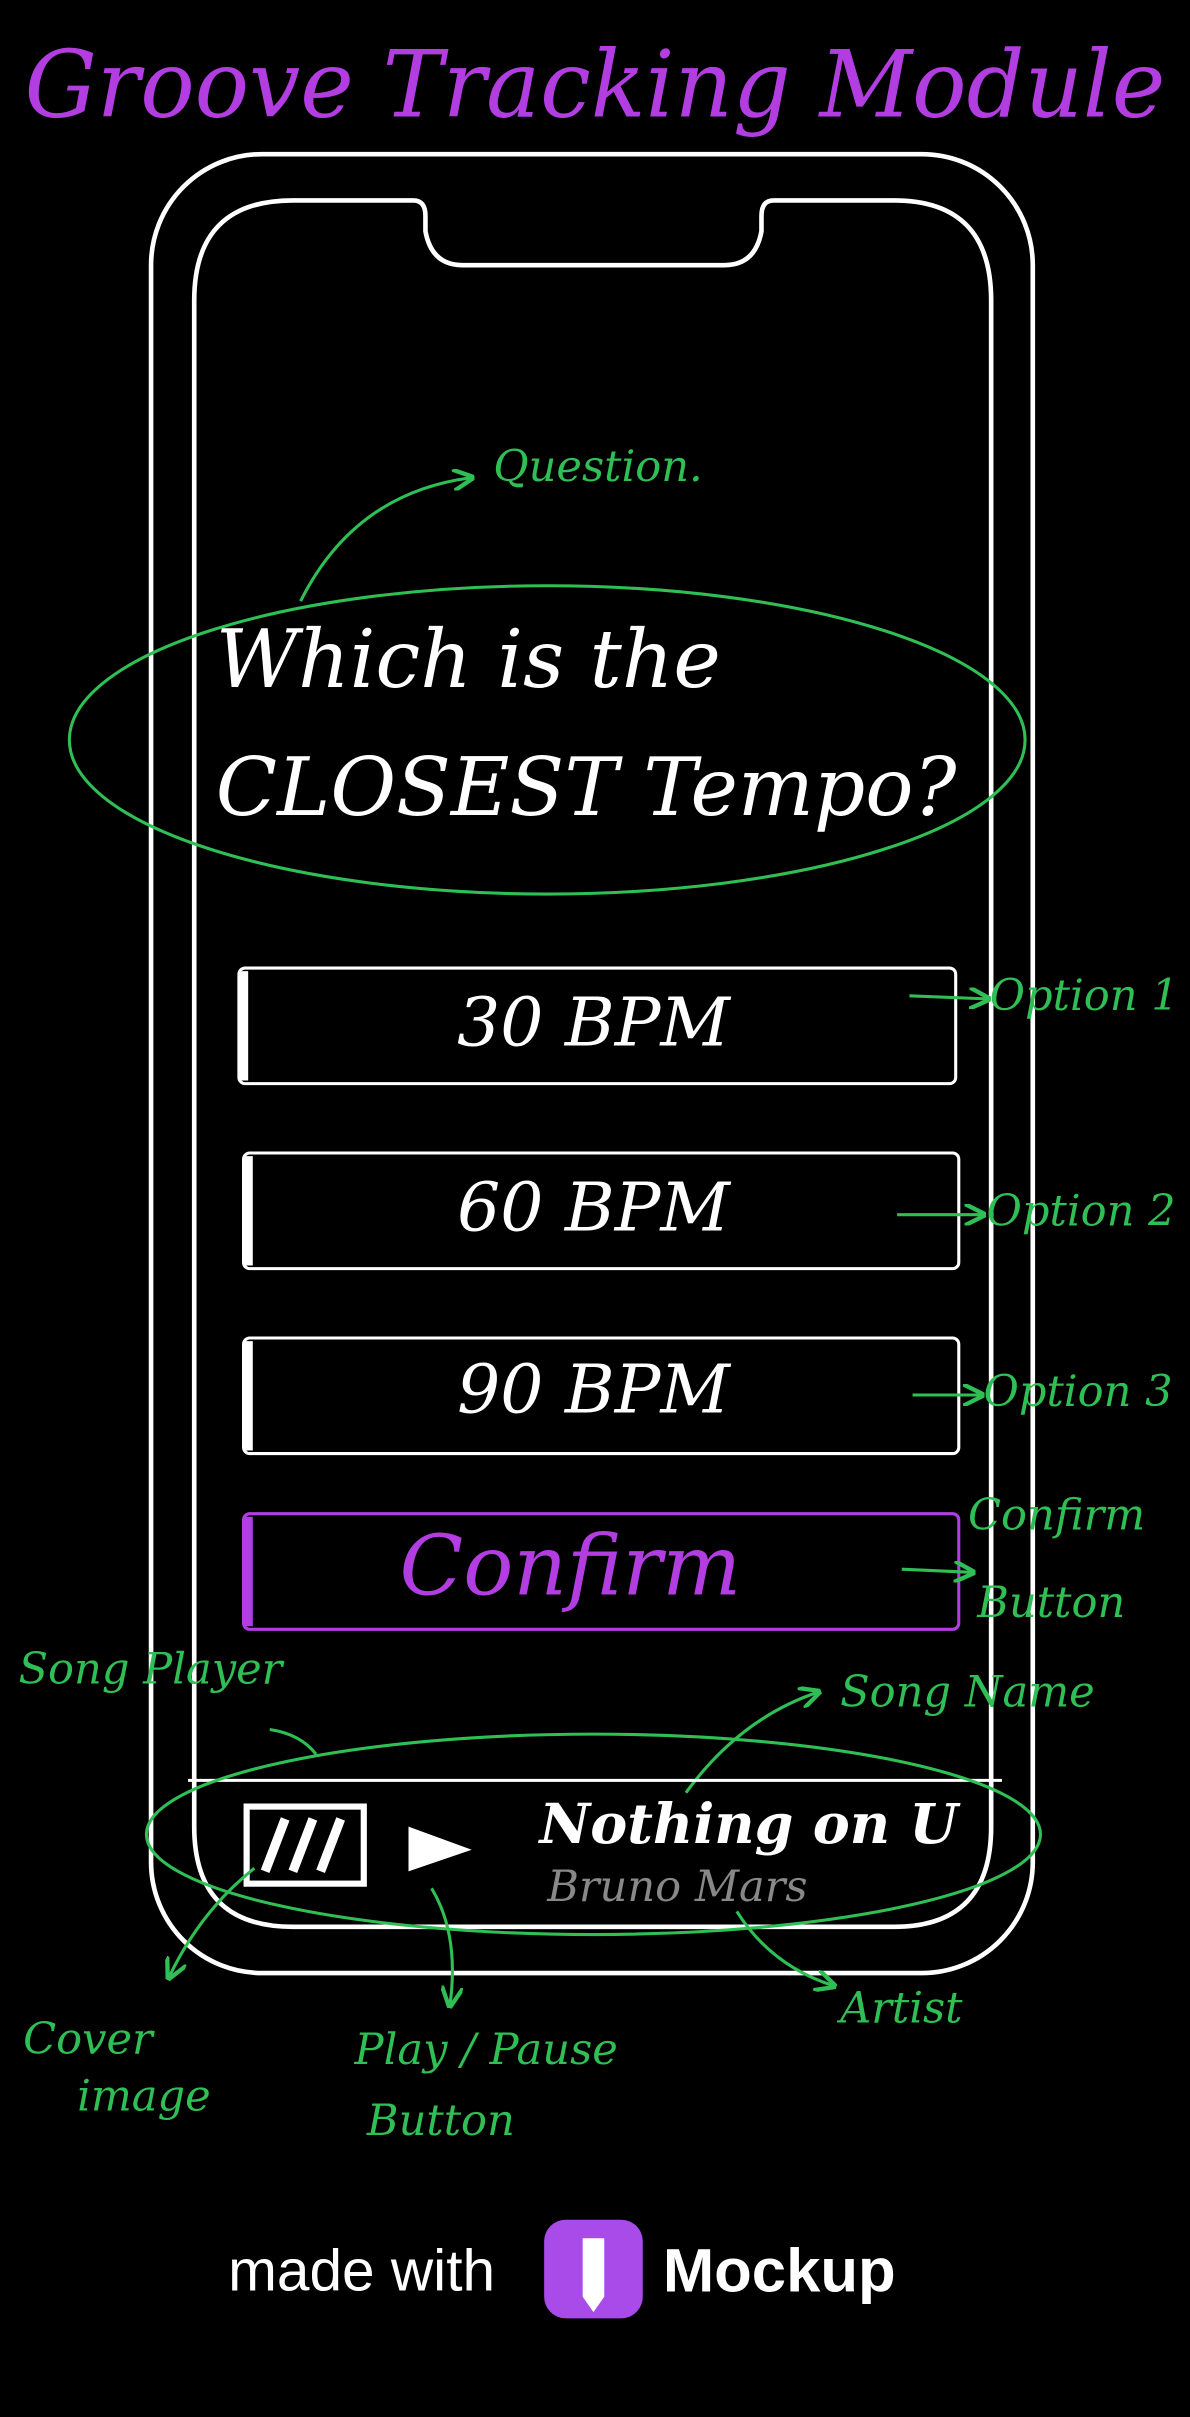 The image size is (1190, 2417). What do you see at coordinates (676, 1887) in the screenshot?
I see `artist-name: Bruno Mars` at bounding box center [676, 1887].